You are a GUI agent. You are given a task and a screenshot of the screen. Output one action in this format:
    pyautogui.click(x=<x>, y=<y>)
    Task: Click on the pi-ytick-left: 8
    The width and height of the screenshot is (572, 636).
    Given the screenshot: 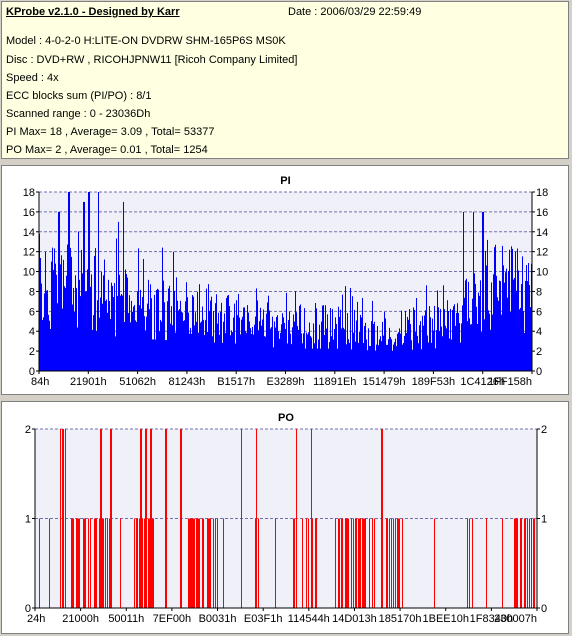 What is the action you would take?
    pyautogui.click(x=32, y=292)
    